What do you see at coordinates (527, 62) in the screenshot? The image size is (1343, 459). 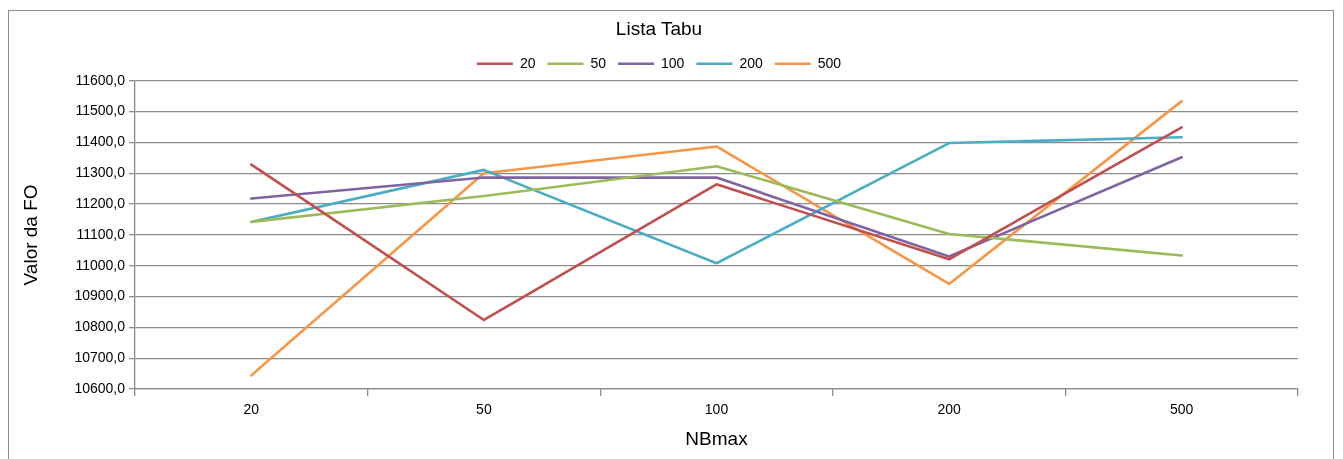 I see `legend-label: 20` at bounding box center [527, 62].